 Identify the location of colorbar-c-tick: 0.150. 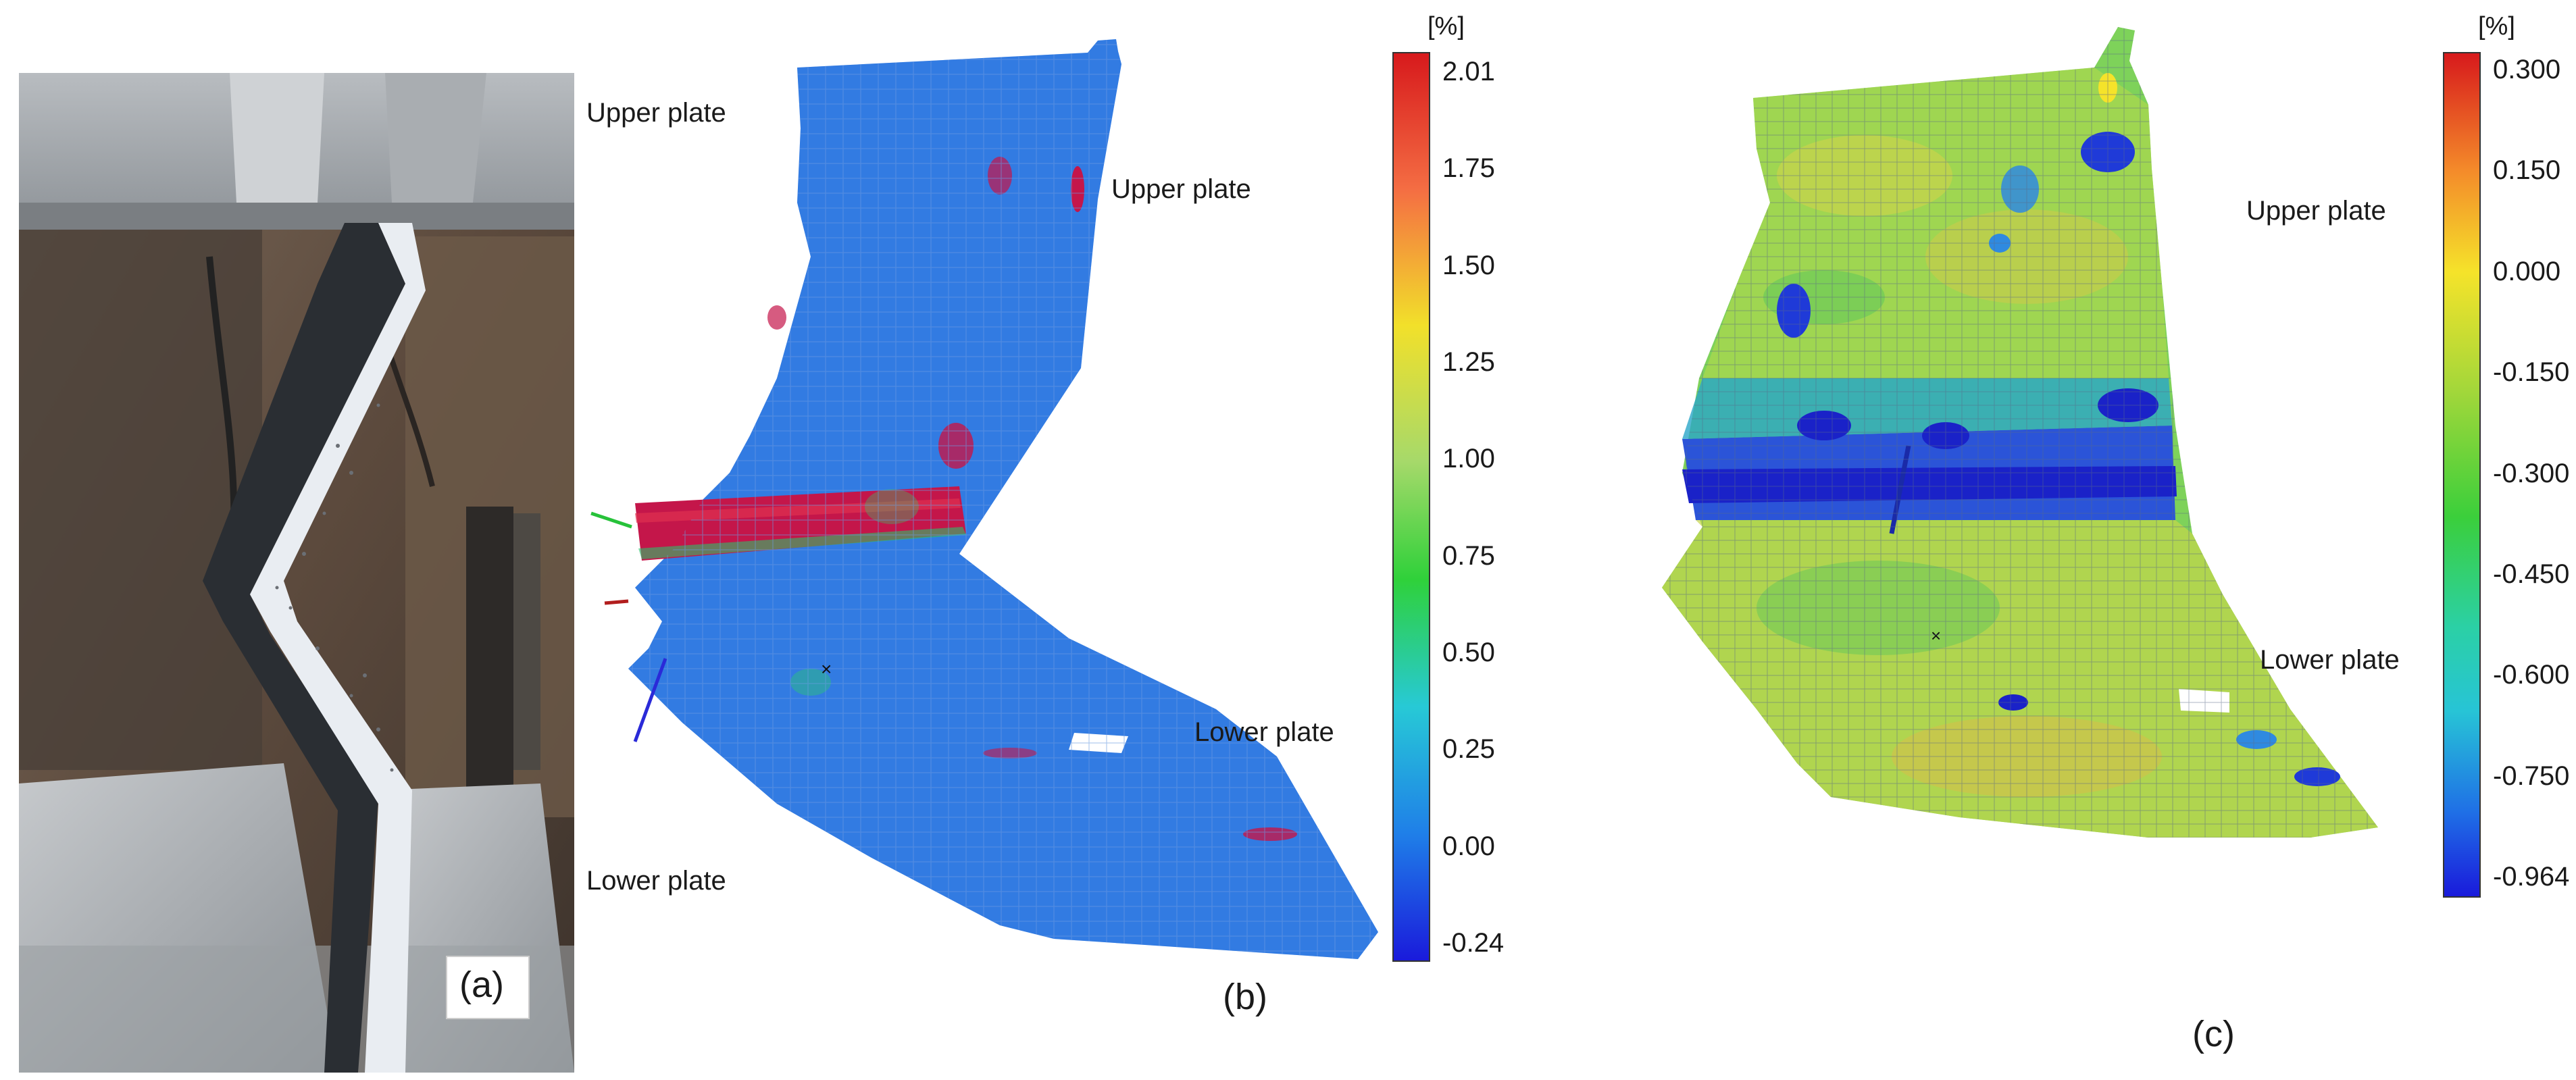
(2527, 170).